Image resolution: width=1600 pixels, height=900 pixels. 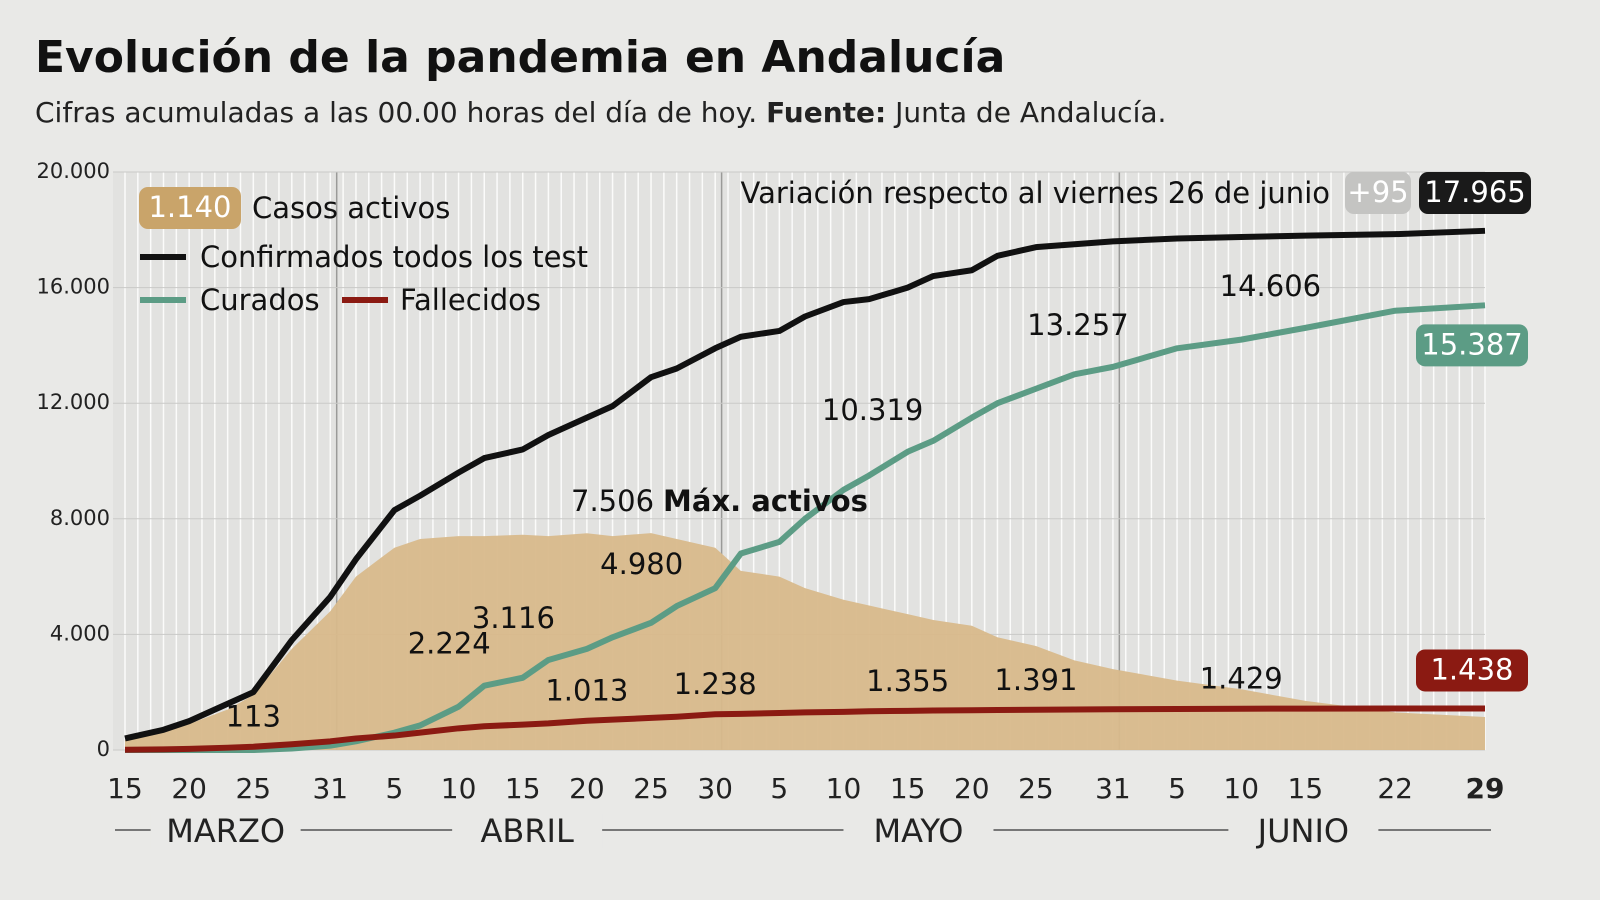 I want to click on y-tick-label: 16.000, so click(x=73, y=287).